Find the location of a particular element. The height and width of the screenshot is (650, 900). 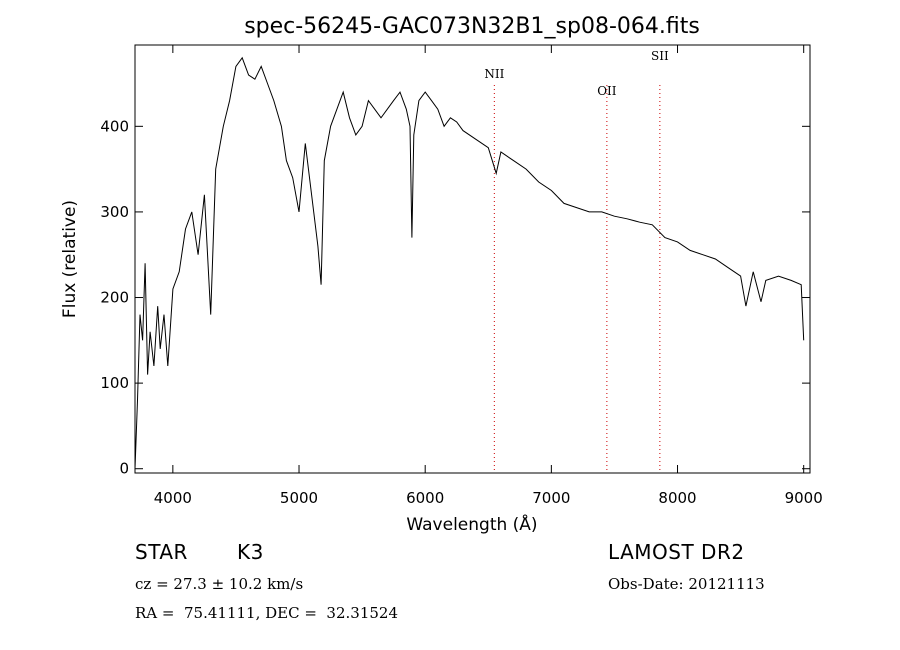

line-annotations: NII OII SII is located at coordinates (576, 261).